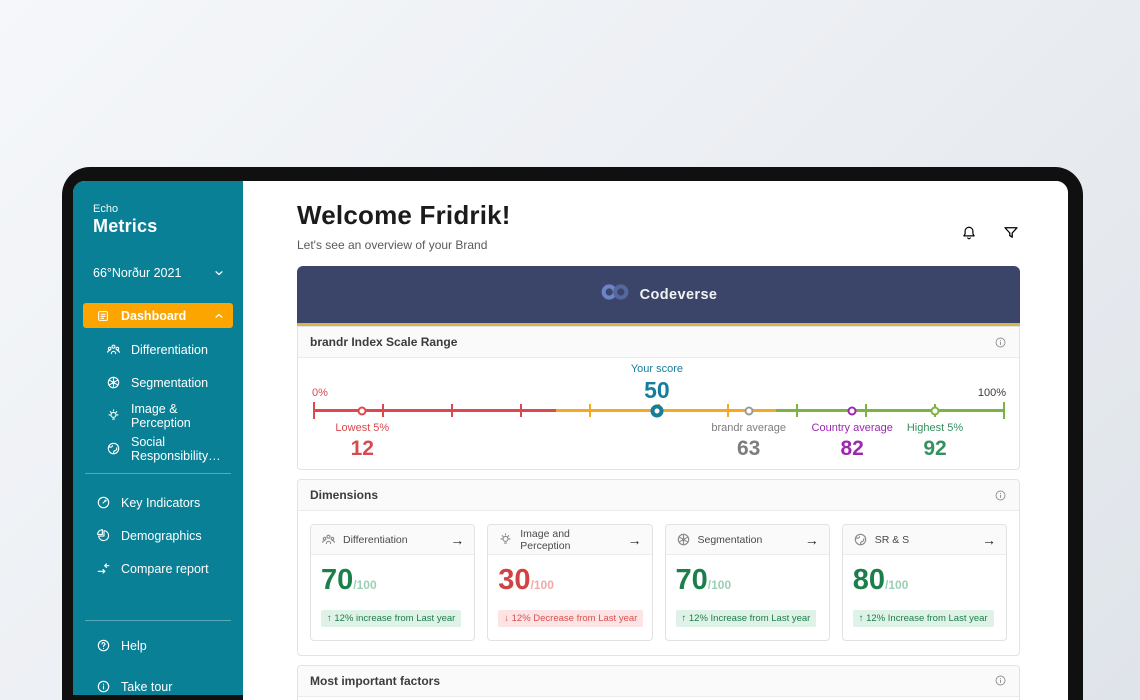 The height and width of the screenshot is (700, 1140). Describe the element at coordinates (749, 410) in the screenshot. I see `scale-marker-brandr-average` at that location.